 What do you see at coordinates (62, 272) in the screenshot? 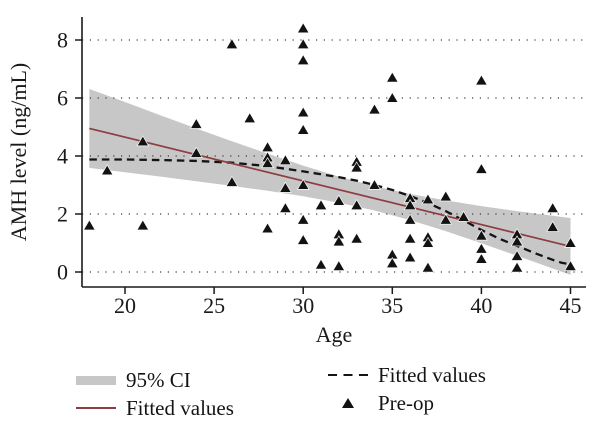
I see `y-tick-label: 0` at bounding box center [62, 272].